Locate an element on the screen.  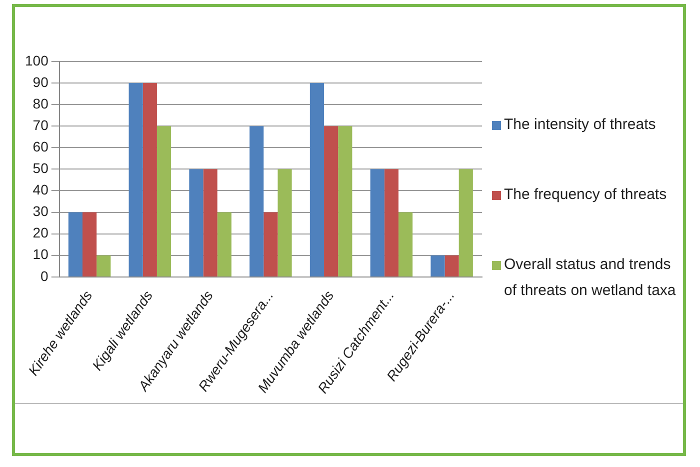
y-tick-label: 100 is located at coordinates (37, 60).